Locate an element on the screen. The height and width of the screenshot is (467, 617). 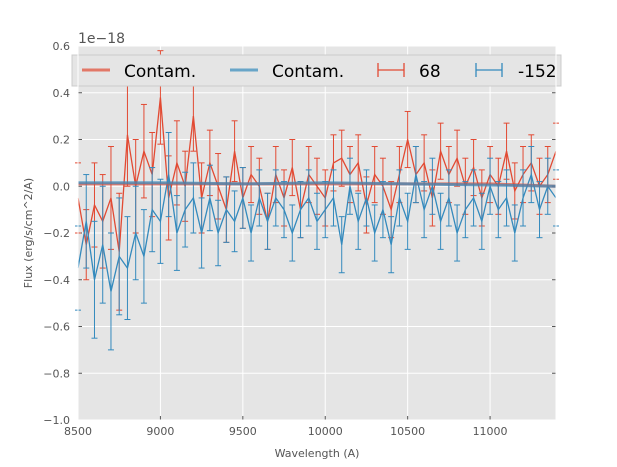
legend: Contam. Contam. 68 -152 is located at coordinates (316, 70).